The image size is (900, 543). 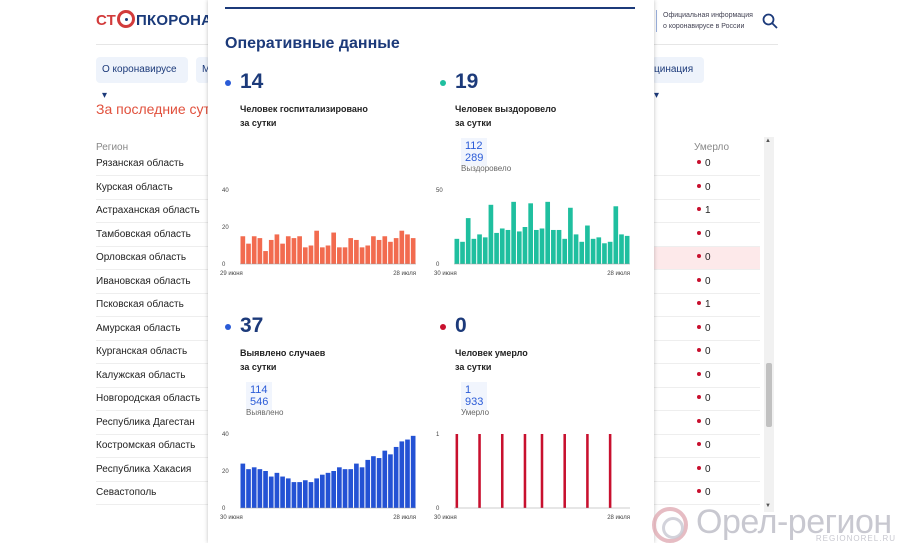 I want to click on table-row-region: Новгородская область, so click(x=148, y=398).